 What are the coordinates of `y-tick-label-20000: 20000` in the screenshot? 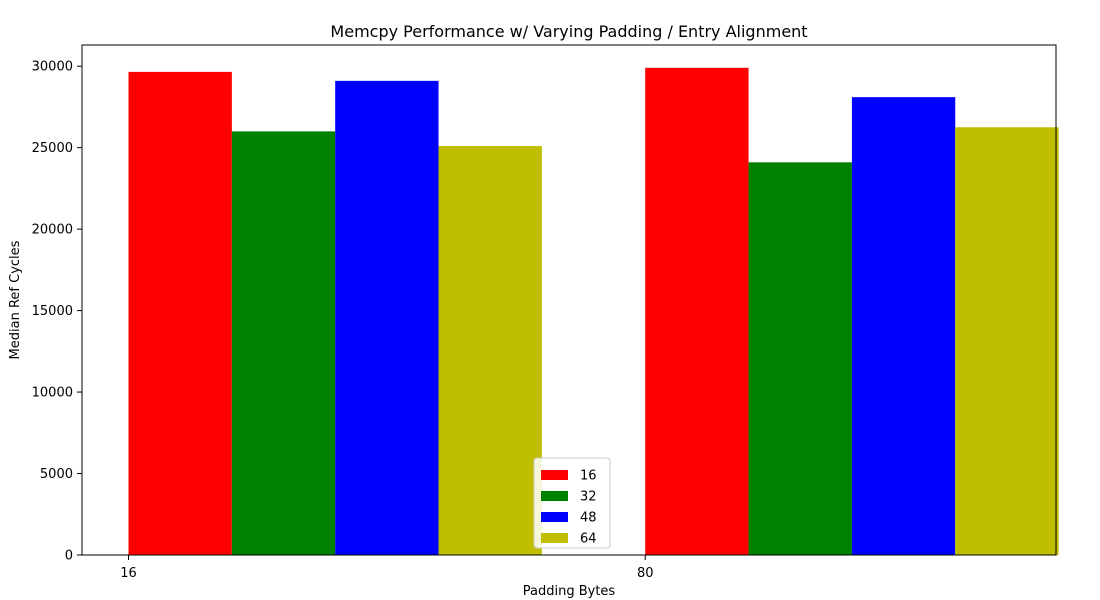 It's located at (52, 230).